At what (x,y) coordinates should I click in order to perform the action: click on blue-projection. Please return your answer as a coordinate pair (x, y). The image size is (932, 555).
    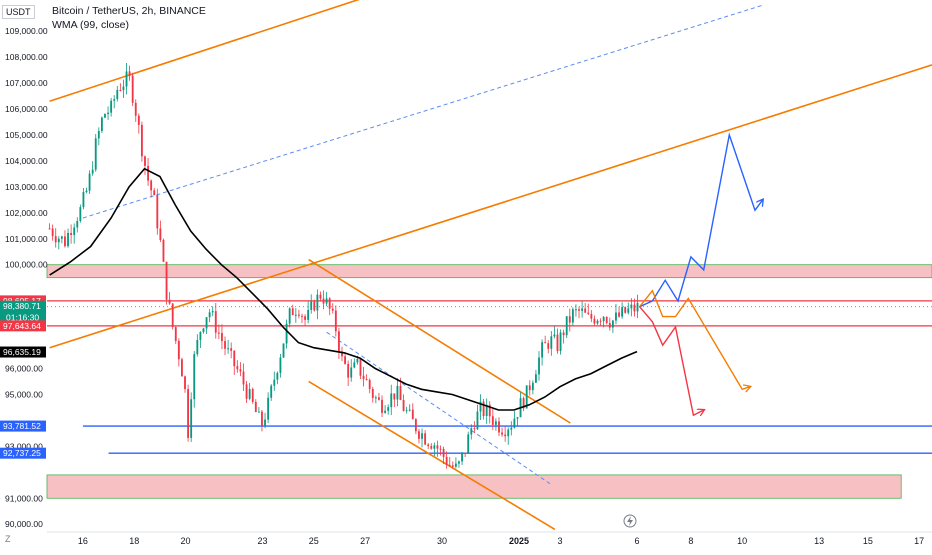
    Looking at the image, I should click on (701, 220).